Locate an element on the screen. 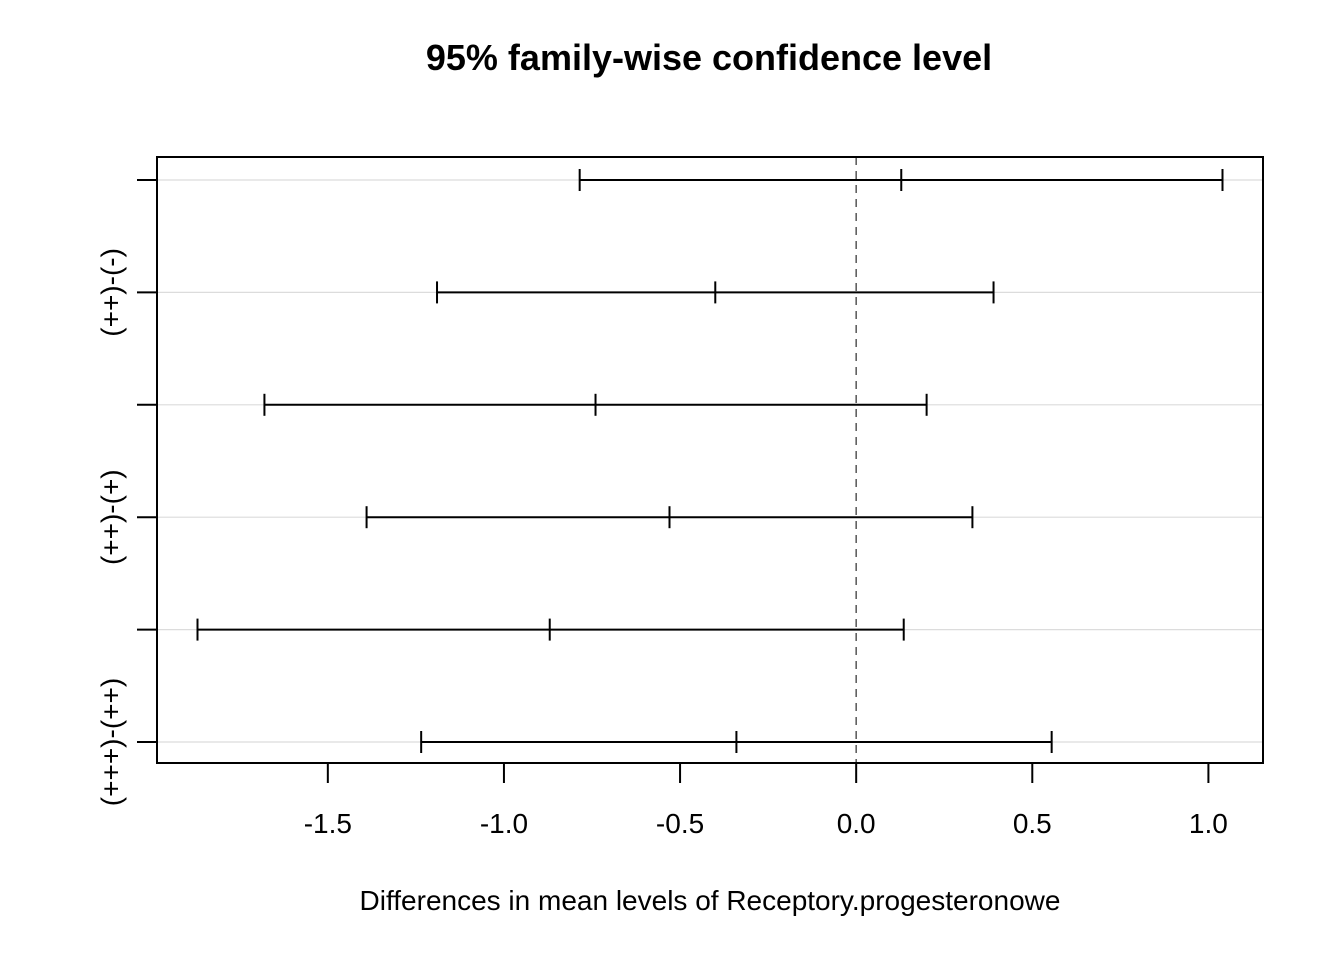 Image resolution: width=1344 pixels, height=960 pixels. y-tick-label-1: (++)-(-) is located at coordinates (110, 292).